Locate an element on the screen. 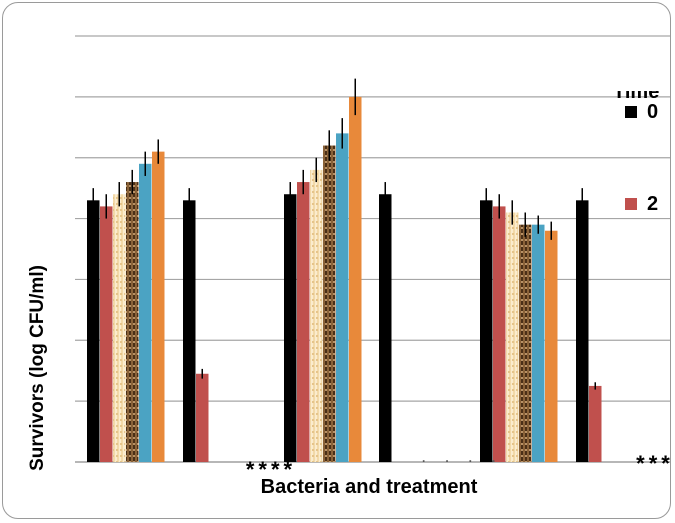 Image resolution: width=675 pixels, height=523 pixels. x-axis-label: Bacteria and treatment is located at coordinates (369, 487).